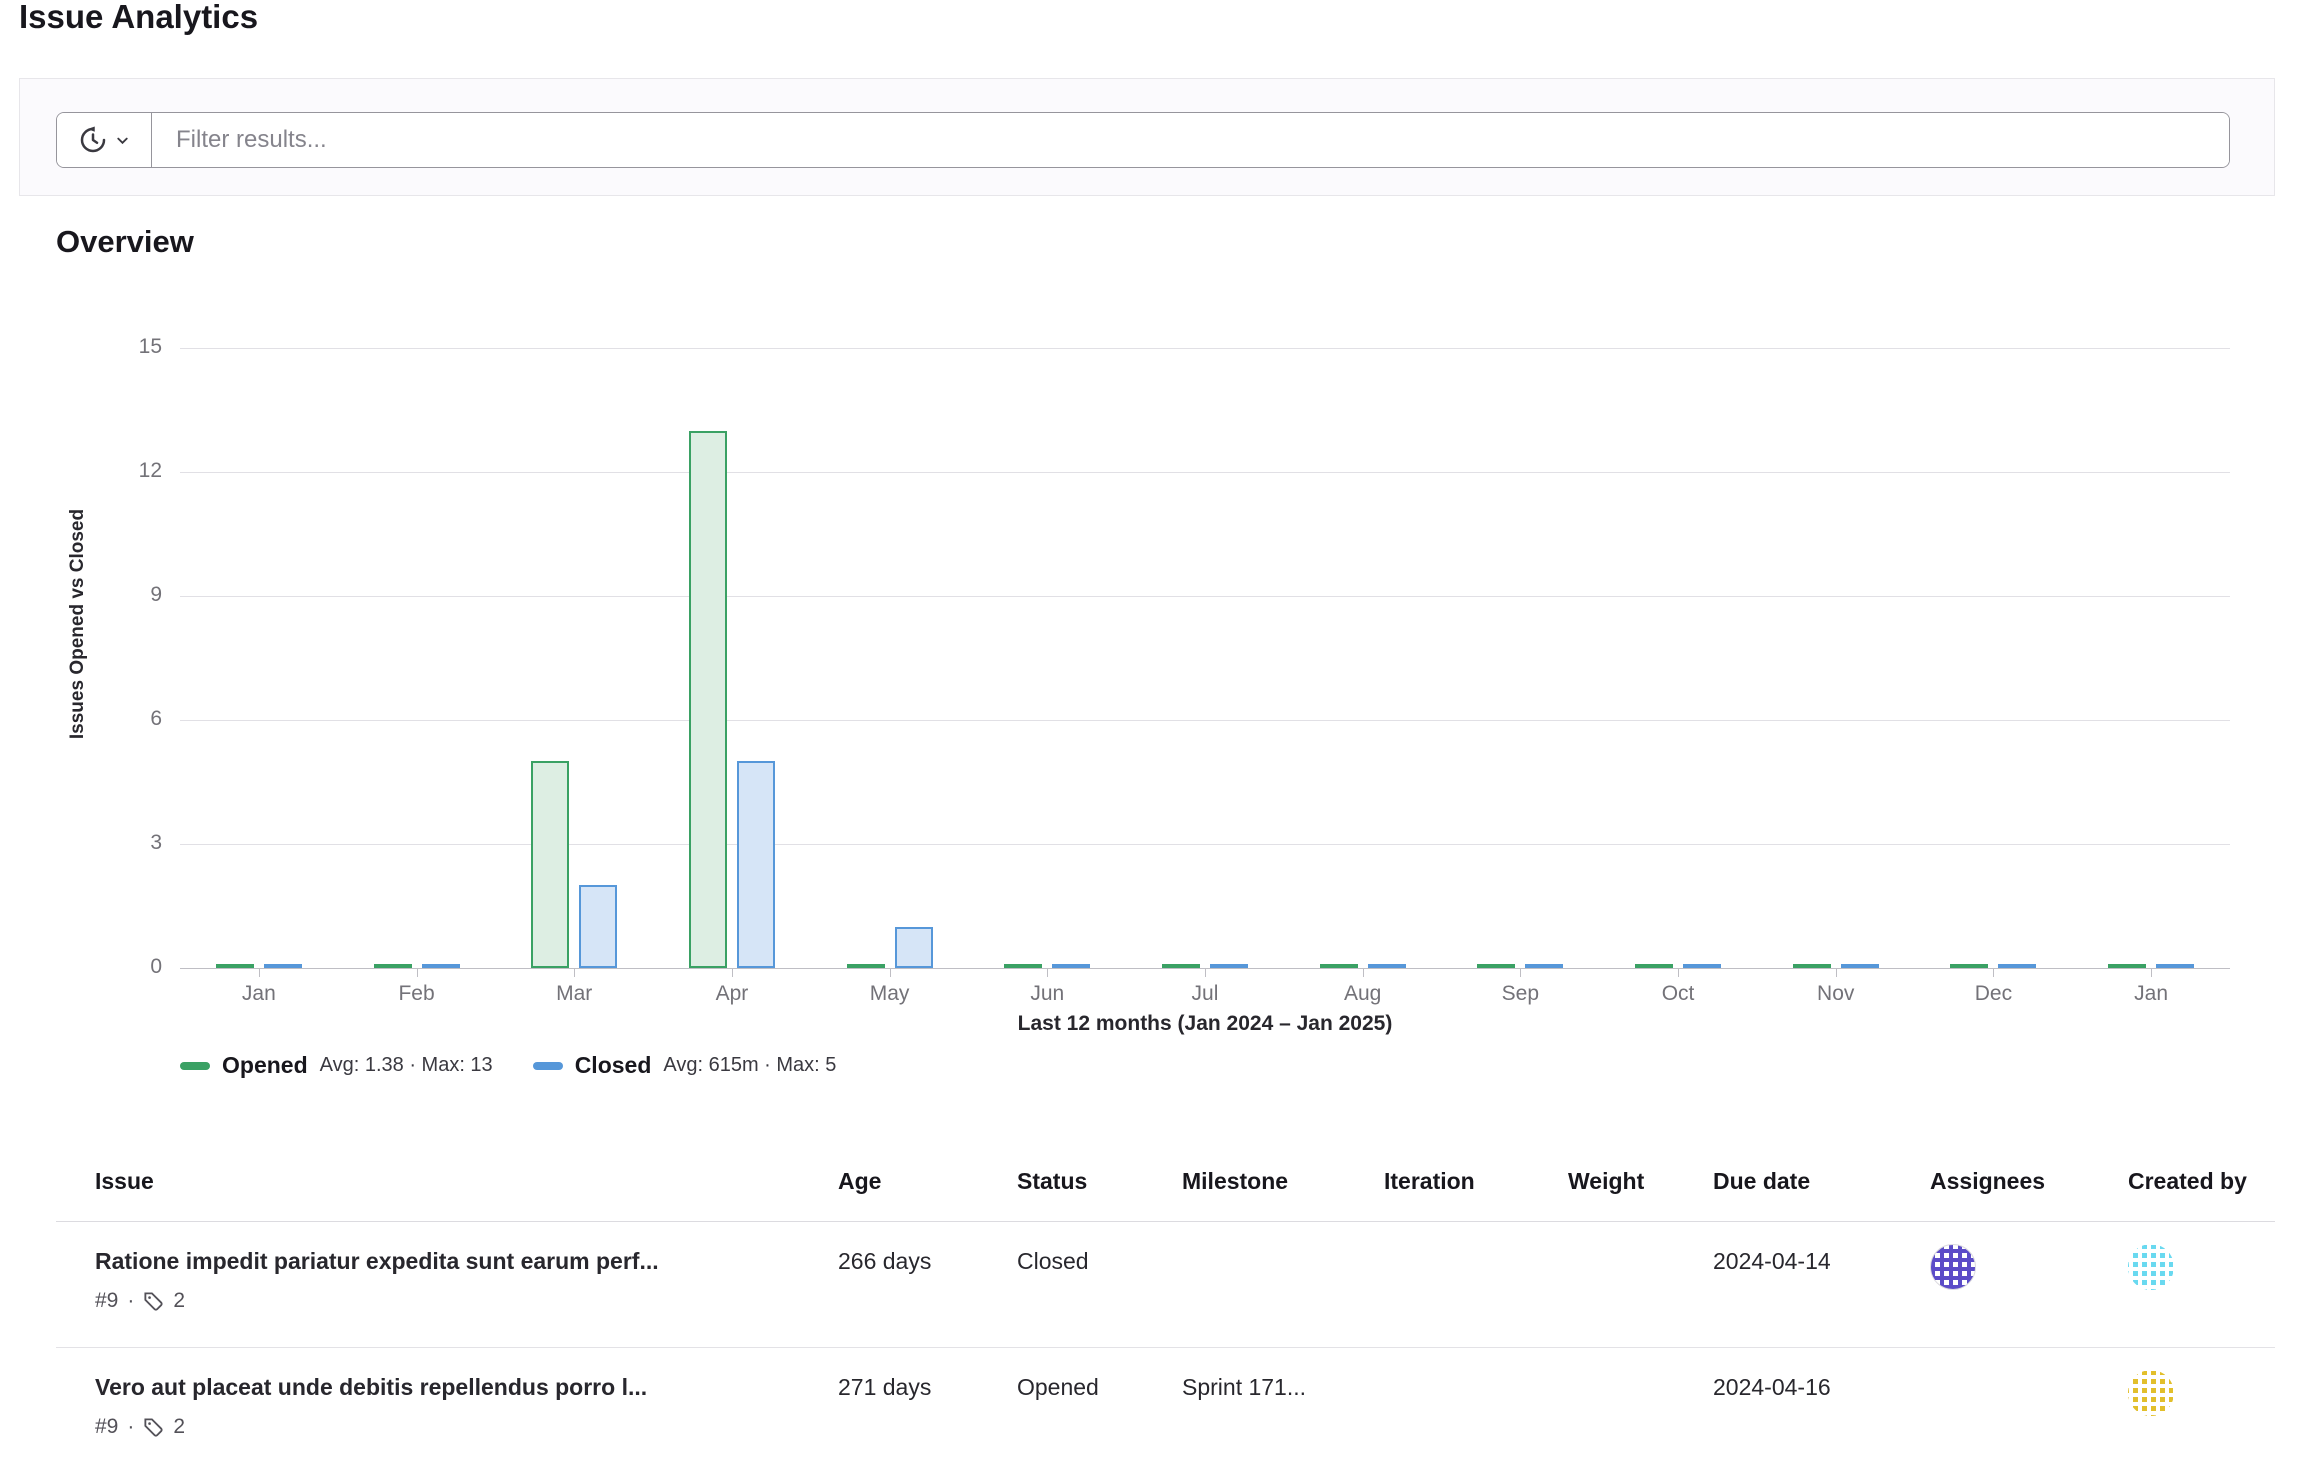 This screenshot has width=2312, height=1470. What do you see at coordinates (1678, 662) in the screenshot?
I see `chart-group-oct` at bounding box center [1678, 662].